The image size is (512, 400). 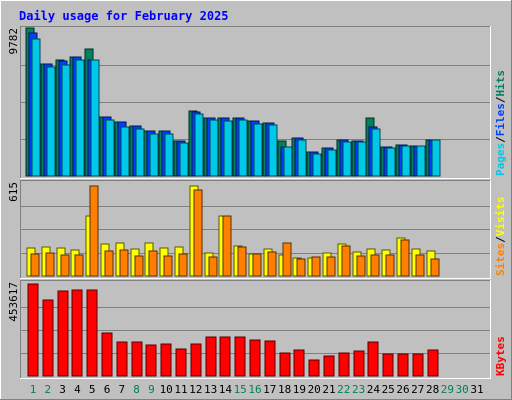 What do you see at coordinates (226, 389) in the screenshot?
I see `day-label-14: 14` at bounding box center [226, 389].